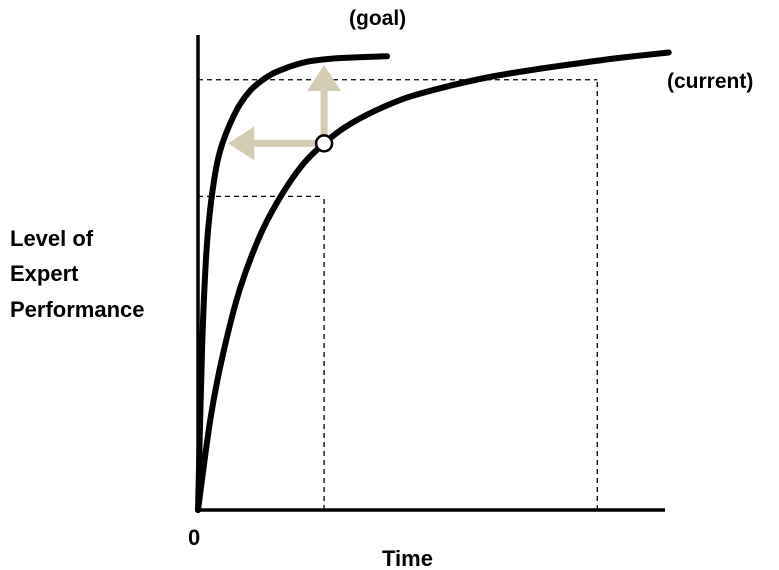 The height and width of the screenshot is (570, 779). What do you see at coordinates (324, 143) in the screenshot?
I see `marked-point` at bounding box center [324, 143].